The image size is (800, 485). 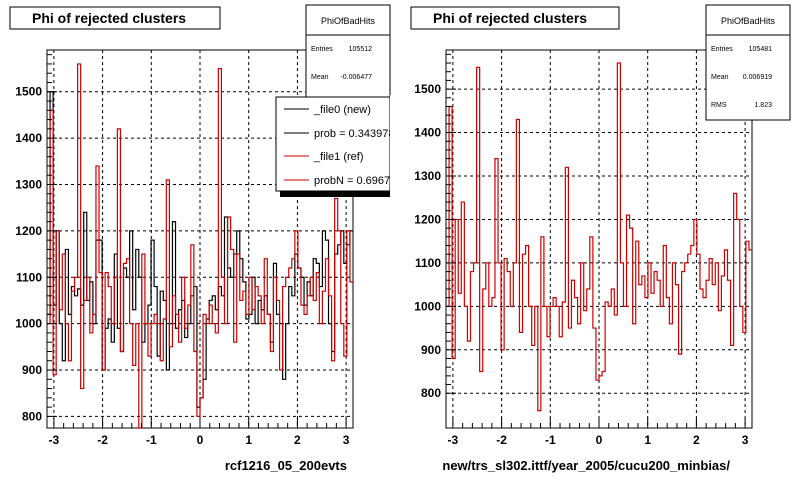 What do you see at coordinates (396, 150) in the screenshot?
I see `legend-clip-mask` at bounding box center [396, 150].